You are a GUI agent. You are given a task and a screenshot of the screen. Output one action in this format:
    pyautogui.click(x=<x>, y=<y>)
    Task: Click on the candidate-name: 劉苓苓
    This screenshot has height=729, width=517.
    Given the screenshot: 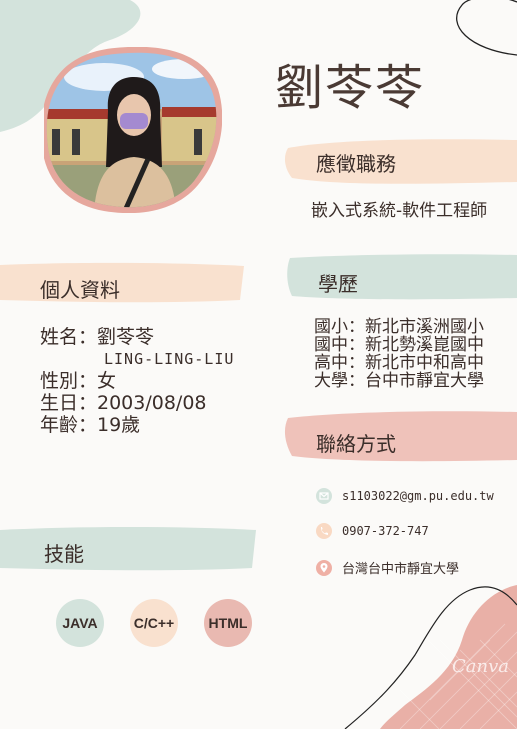 What is the action you would take?
    pyautogui.click(x=350, y=88)
    